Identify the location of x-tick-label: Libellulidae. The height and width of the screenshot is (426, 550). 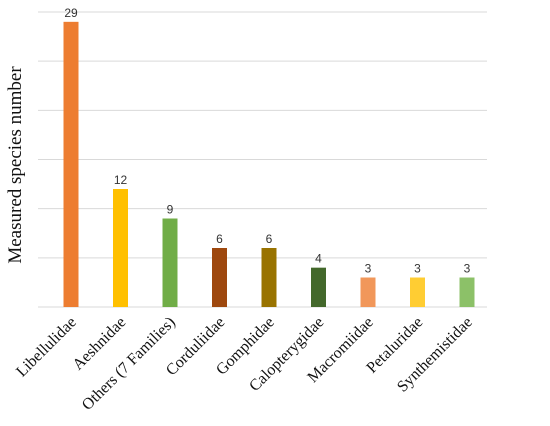
(46, 347).